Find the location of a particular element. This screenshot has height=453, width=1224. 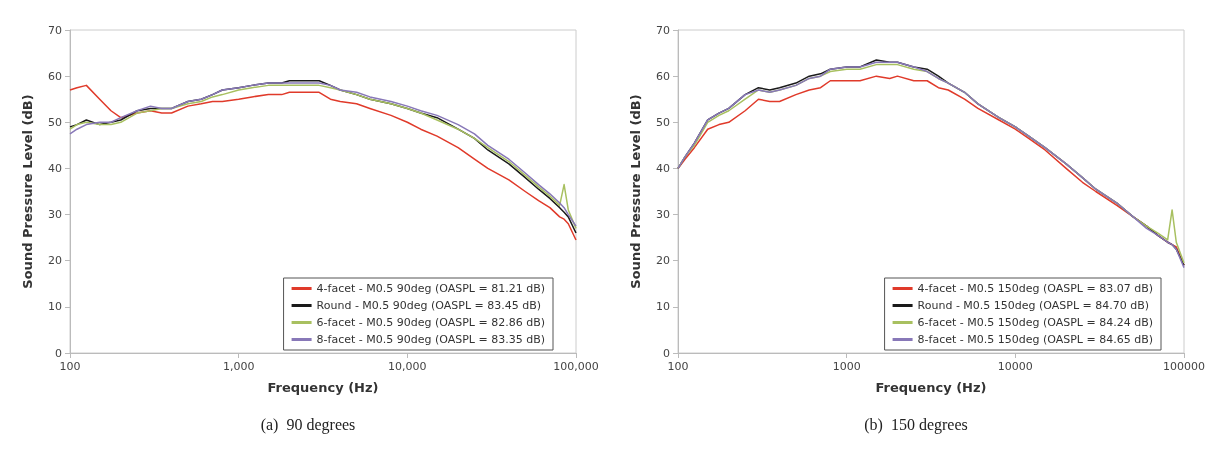

x-tick-label: 10000 is located at coordinates (1015, 366).